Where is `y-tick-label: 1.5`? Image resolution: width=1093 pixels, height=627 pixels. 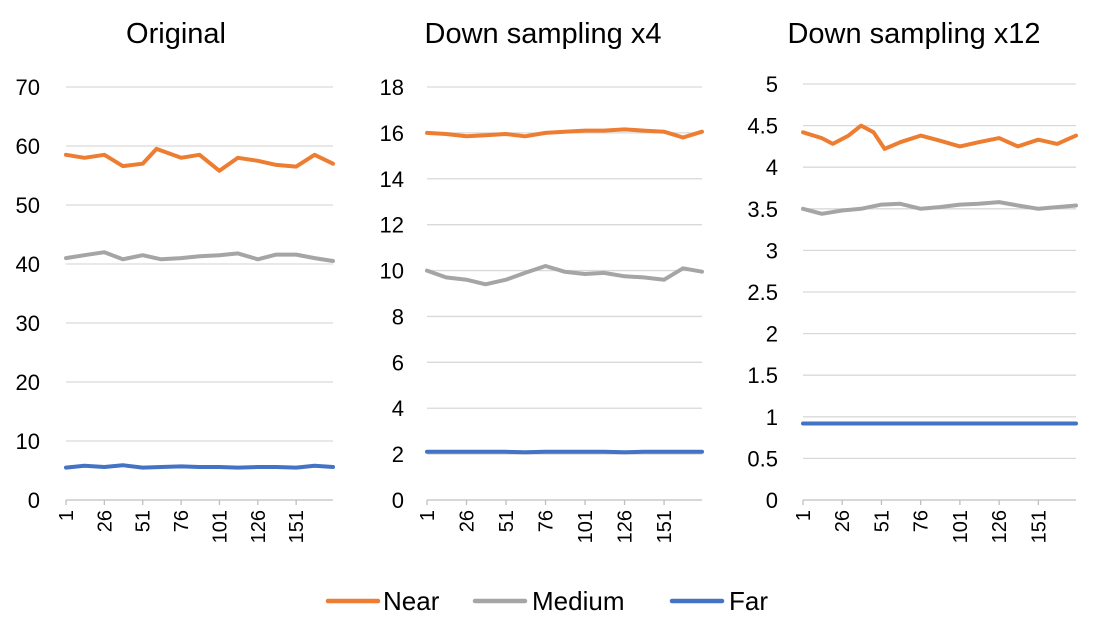
y-tick-label: 1.5 is located at coordinates (762, 375).